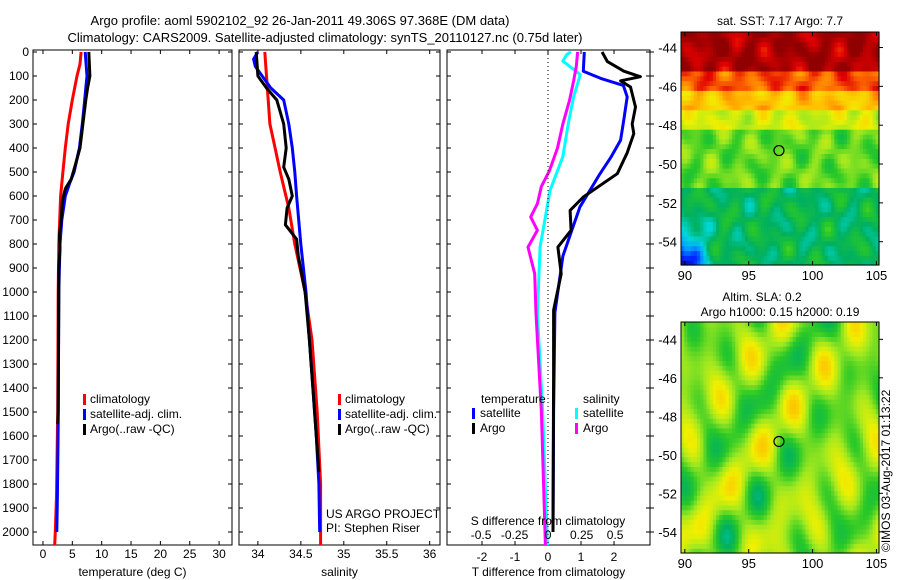 This screenshot has height=580, width=900. Describe the element at coordinates (84, 399) in the screenshot. I see `legend-swatch` at that location.